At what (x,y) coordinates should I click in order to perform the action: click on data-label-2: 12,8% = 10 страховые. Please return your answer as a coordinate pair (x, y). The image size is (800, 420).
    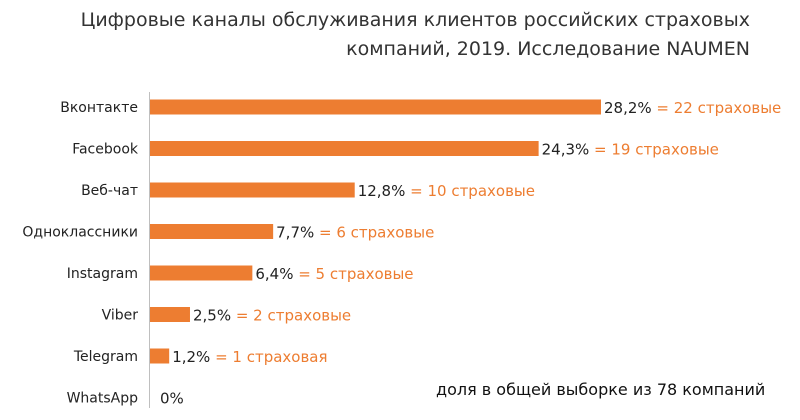
    Looking at the image, I should click on (446, 191).